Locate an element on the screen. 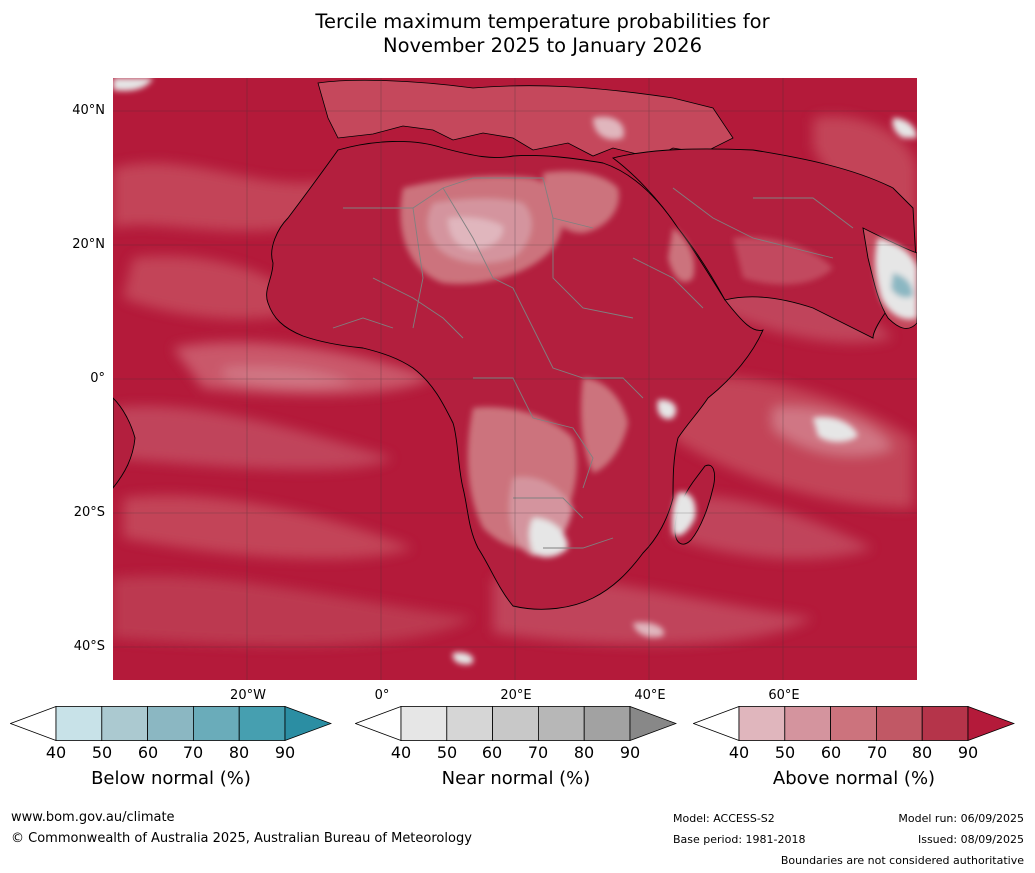 The image size is (1035, 873). lon-label-20w: 20°W is located at coordinates (248, 695).